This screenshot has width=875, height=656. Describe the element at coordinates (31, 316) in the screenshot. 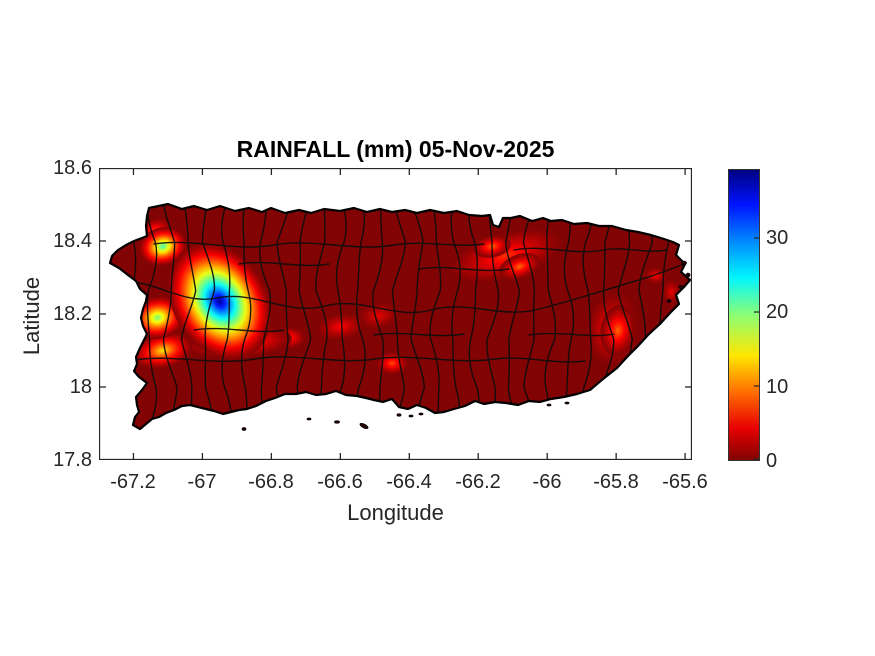

I see `y-axis-label: Latitude` at that location.